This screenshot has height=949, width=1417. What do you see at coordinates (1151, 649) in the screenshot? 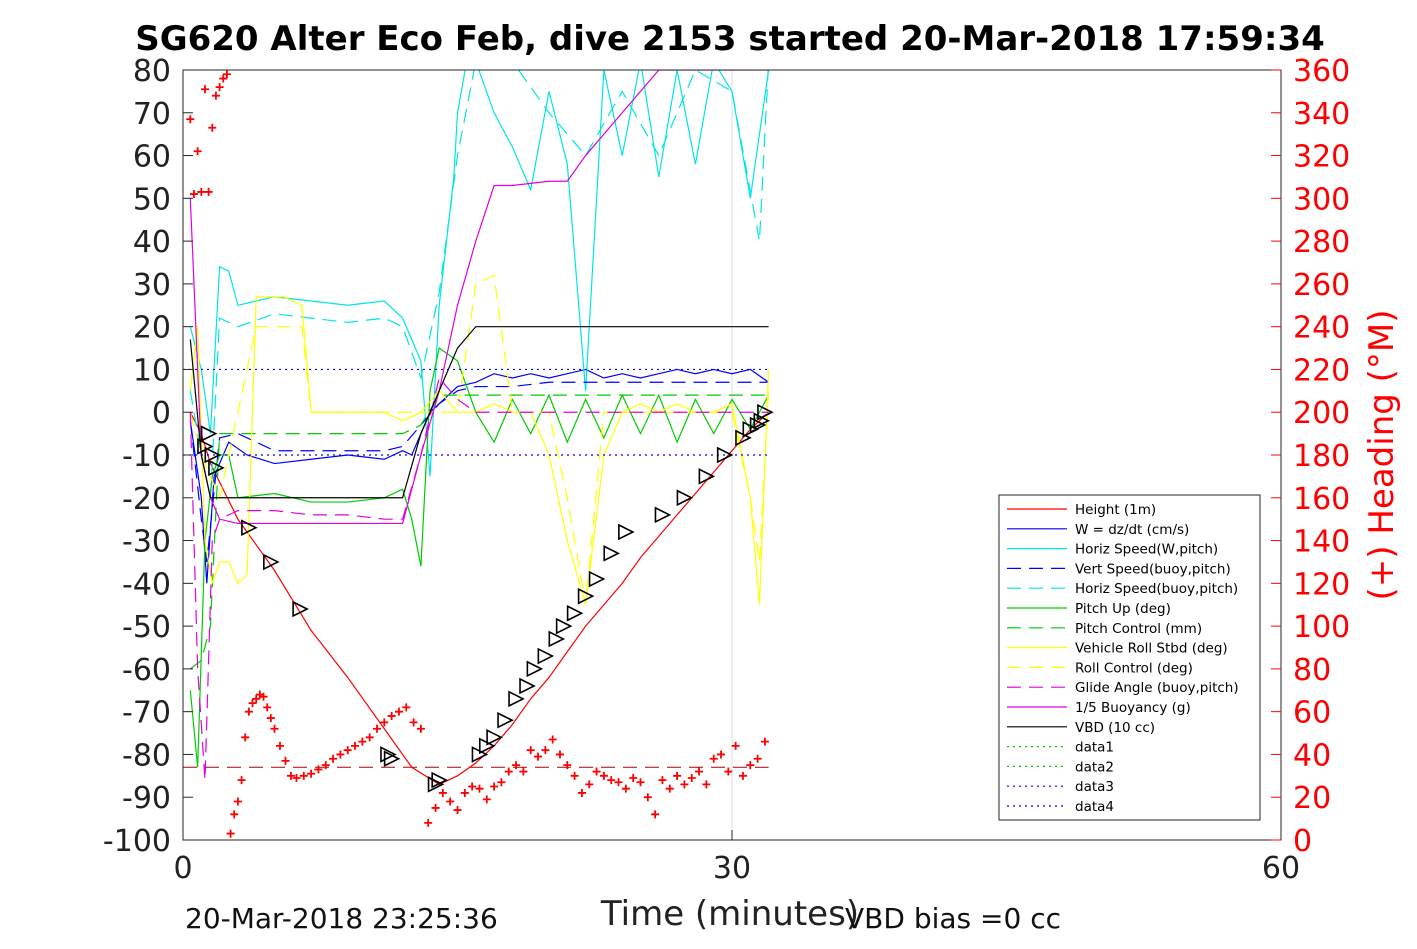
I see `legend-label-7: Vehicle Roll Stbd (deg)` at bounding box center [1151, 649].